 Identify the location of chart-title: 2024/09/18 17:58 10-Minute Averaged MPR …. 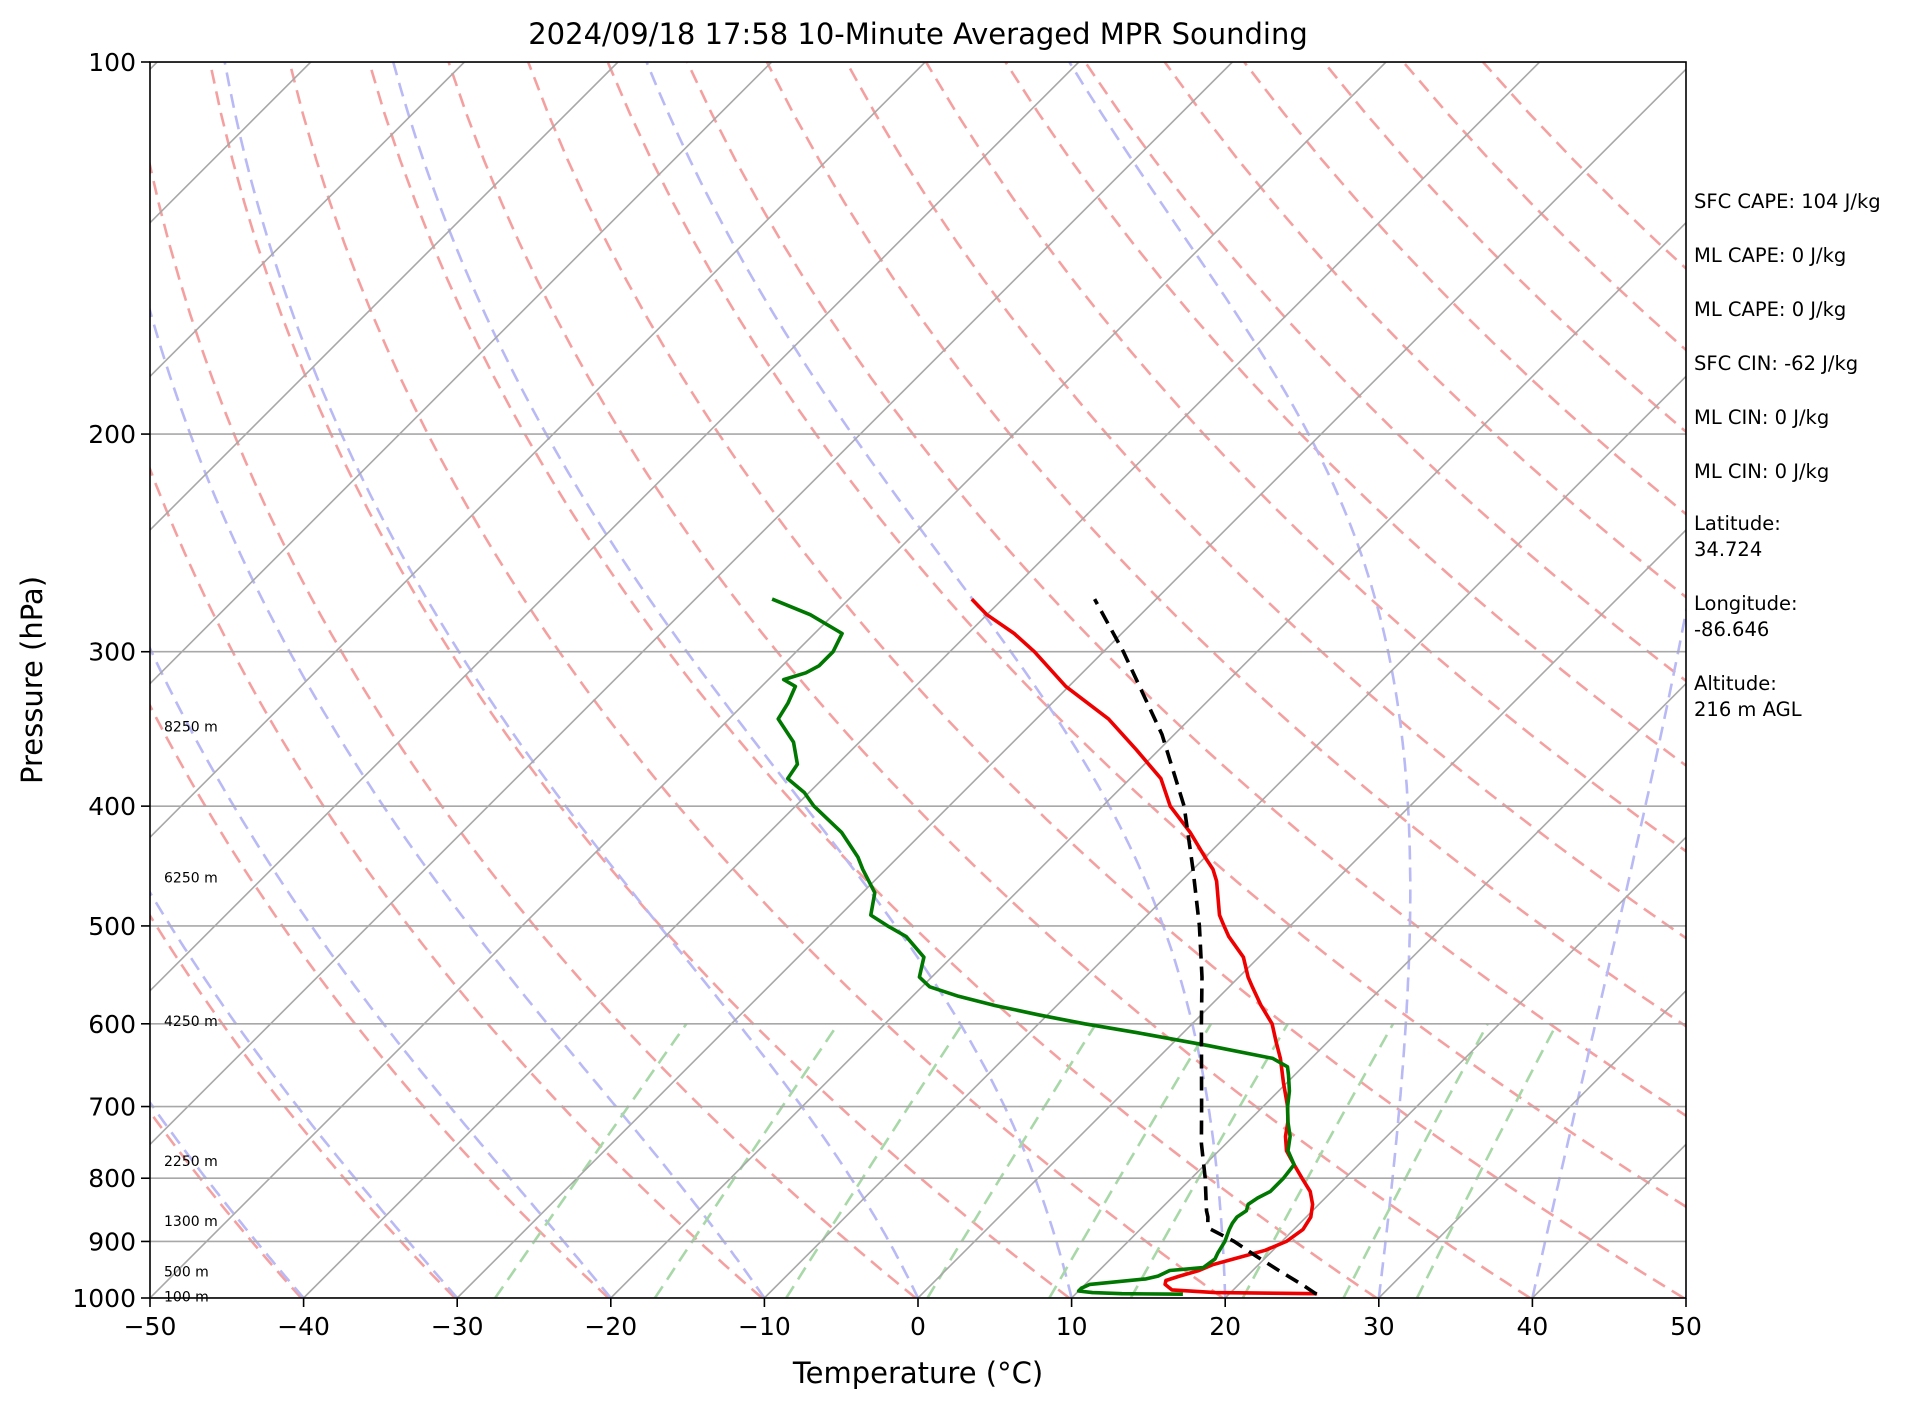
(918, 34).